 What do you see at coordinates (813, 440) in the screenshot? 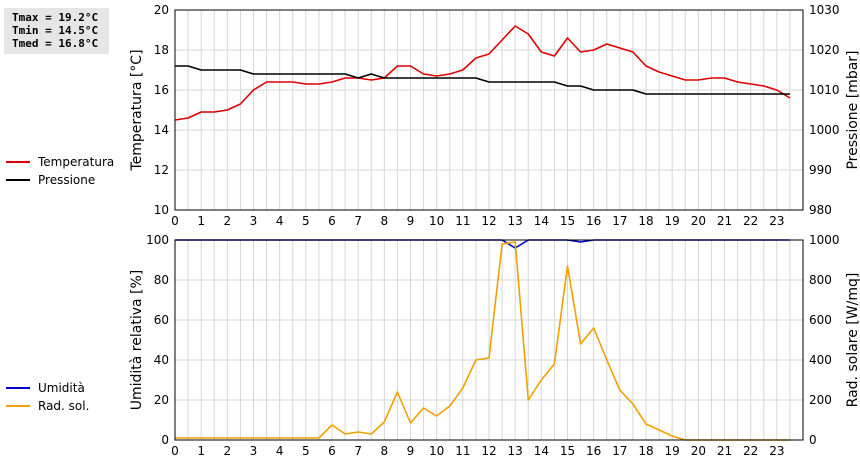
I see `y-tick-label-right: 0` at bounding box center [813, 440].